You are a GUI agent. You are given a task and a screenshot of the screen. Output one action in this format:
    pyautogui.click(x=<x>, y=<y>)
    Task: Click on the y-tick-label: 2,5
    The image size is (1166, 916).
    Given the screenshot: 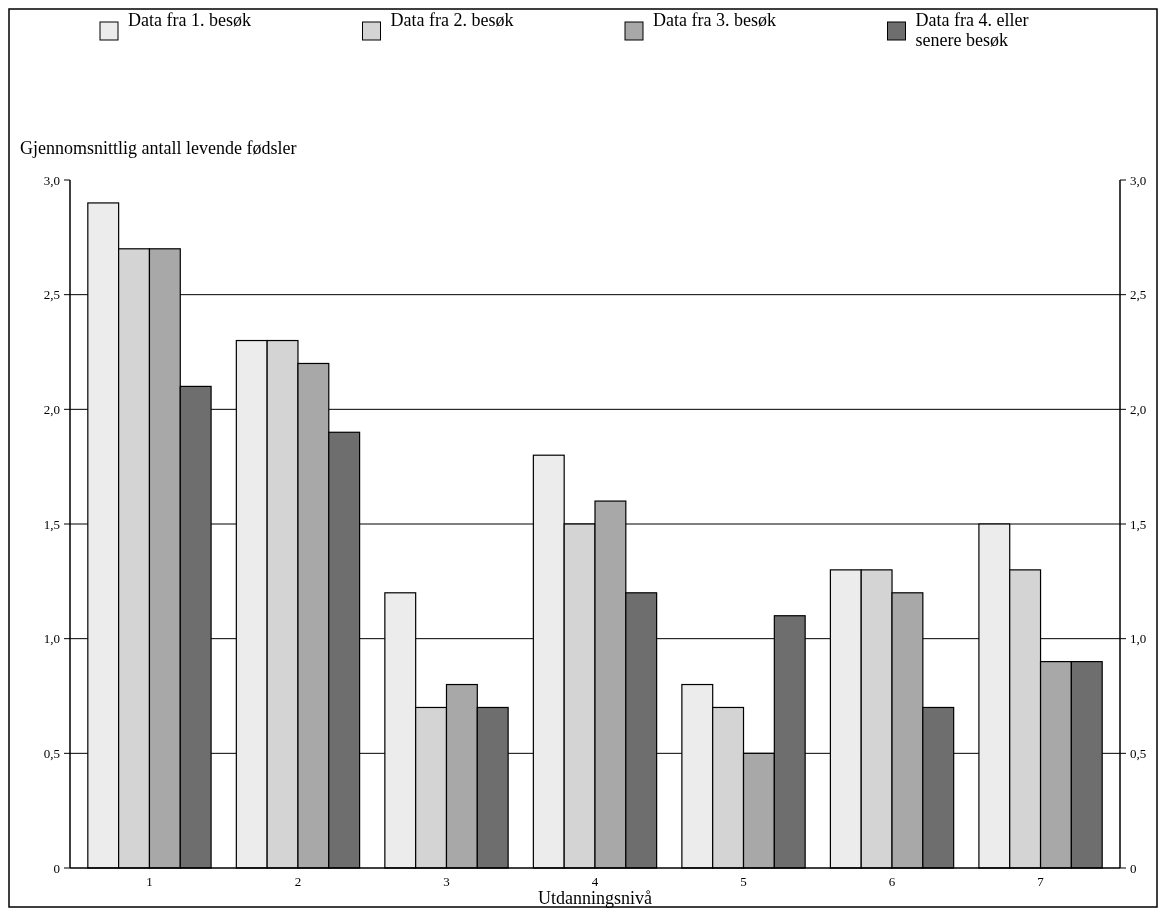 What is the action you would take?
    pyautogui.click(x=51, y=295)
    